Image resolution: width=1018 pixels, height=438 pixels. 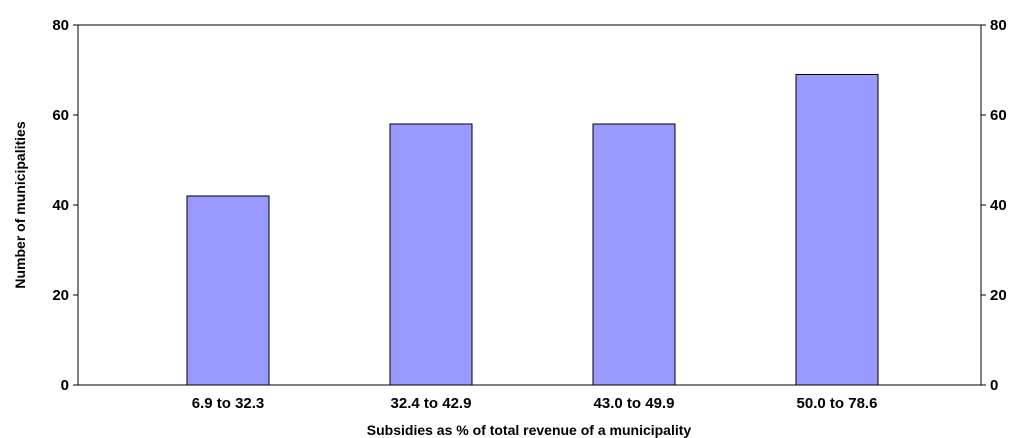 What do you see at coordinates (994, 385) in the screenshot?
I see `right-tick-label-0: 0` at bounding box center [994, 385].